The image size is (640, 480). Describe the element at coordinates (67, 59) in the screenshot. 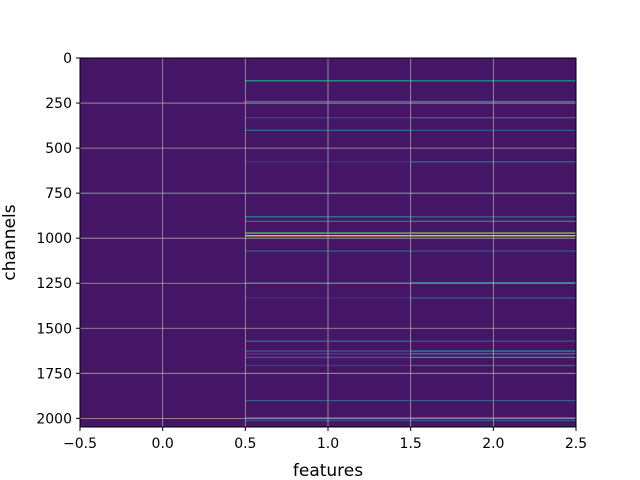

I see `y-tick-label: 0` at that location.